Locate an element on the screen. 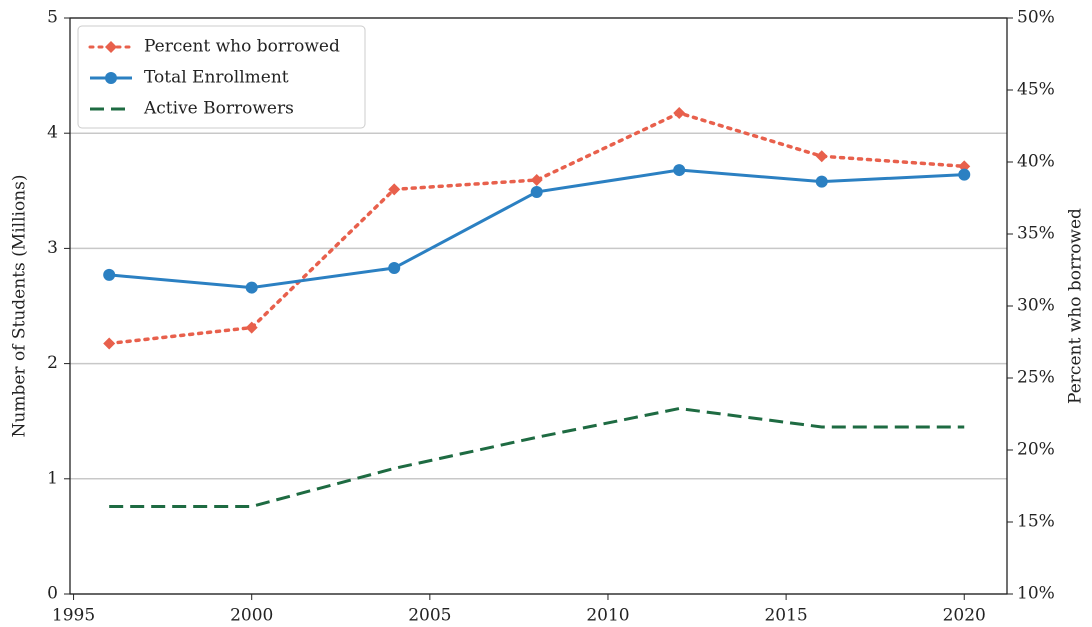 The image size is (1092, 627). y-tick-label: 3 is located at coordinates (52, 248).